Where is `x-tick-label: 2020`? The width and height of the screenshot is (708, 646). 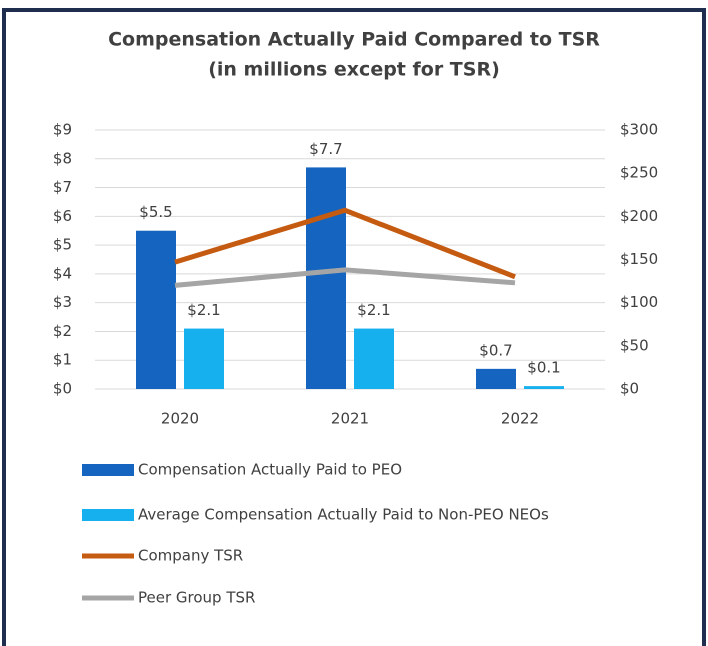
x-tick-label: 2020 is located at coordinates (180, 419).